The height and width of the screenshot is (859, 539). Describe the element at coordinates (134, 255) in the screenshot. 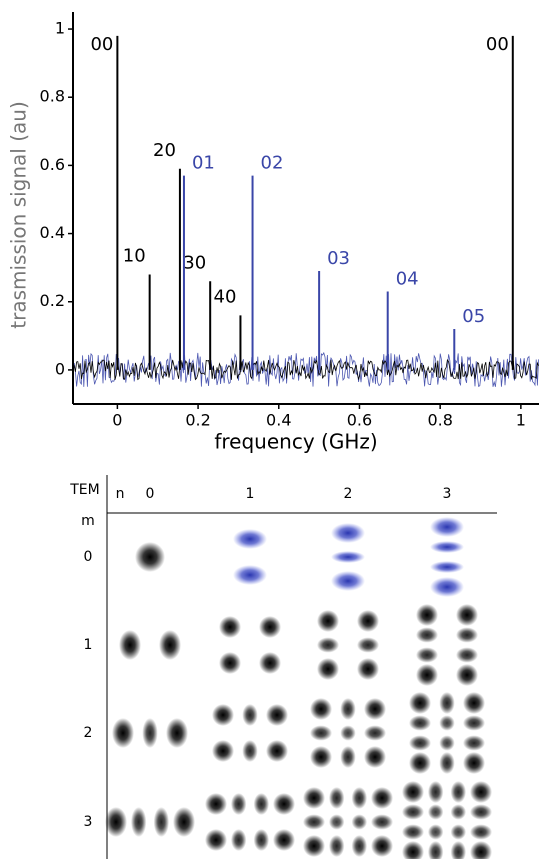

I see `peak-label: 10` at that location.